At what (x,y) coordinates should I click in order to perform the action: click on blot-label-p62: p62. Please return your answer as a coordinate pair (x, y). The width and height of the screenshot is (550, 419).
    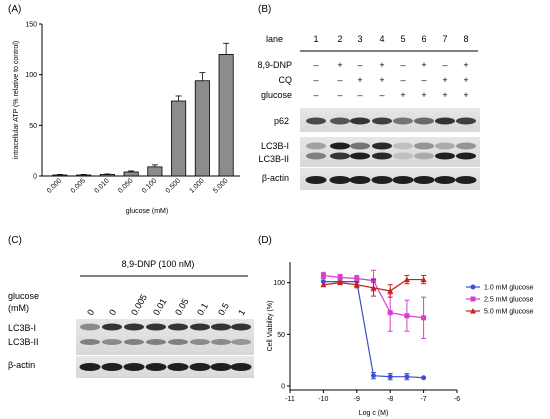
    Looking at the image, I should click on (281, 121).